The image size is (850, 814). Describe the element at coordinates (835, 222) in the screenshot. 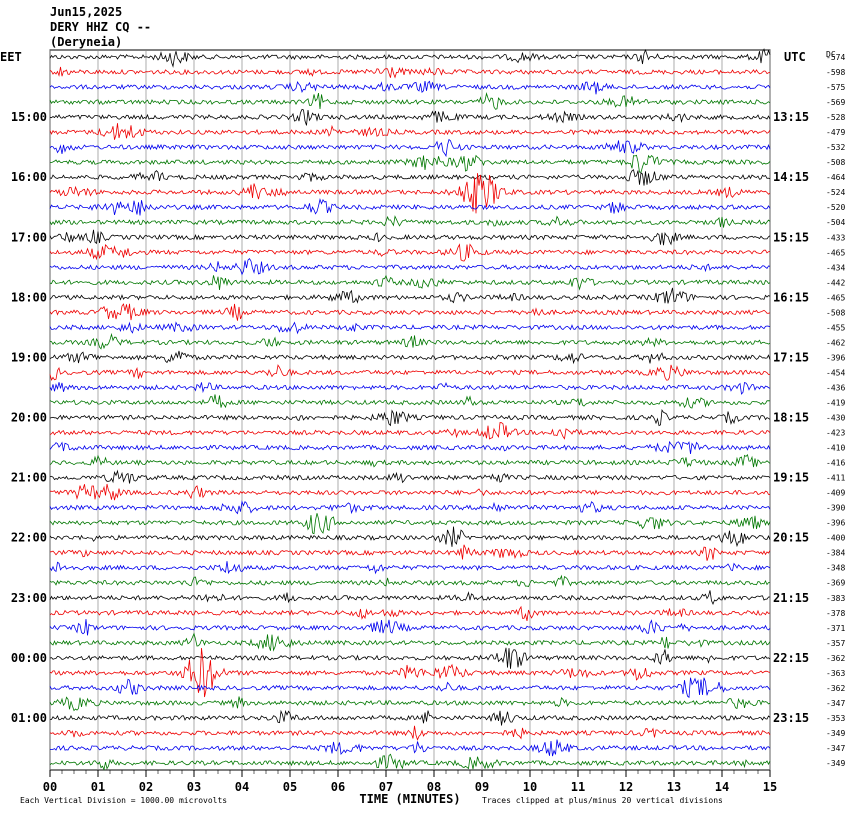

I see `dc-offset-label: -504` at that location.